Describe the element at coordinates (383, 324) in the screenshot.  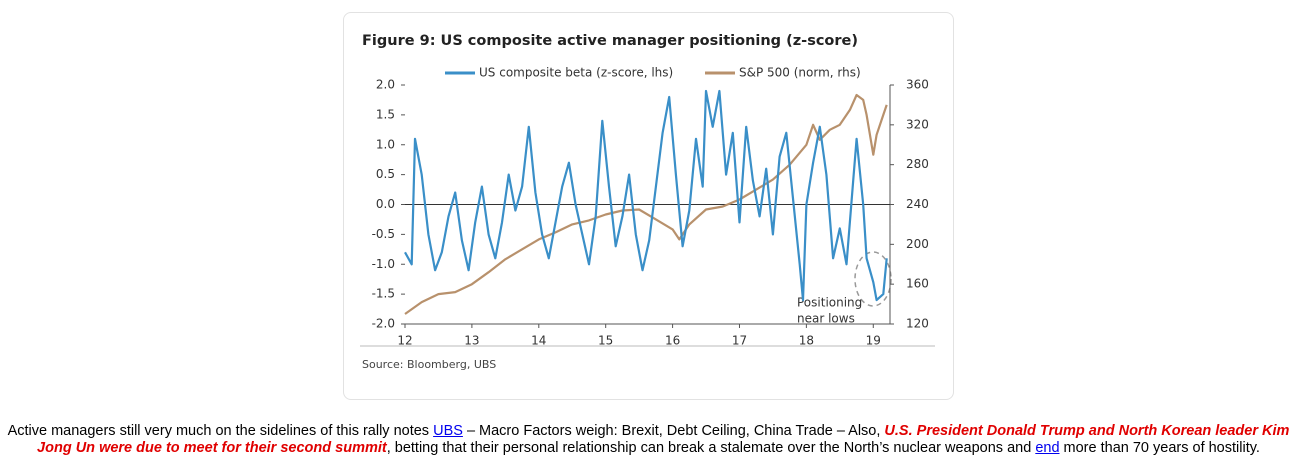
I see `y-tick-label: -2.0` at that location.